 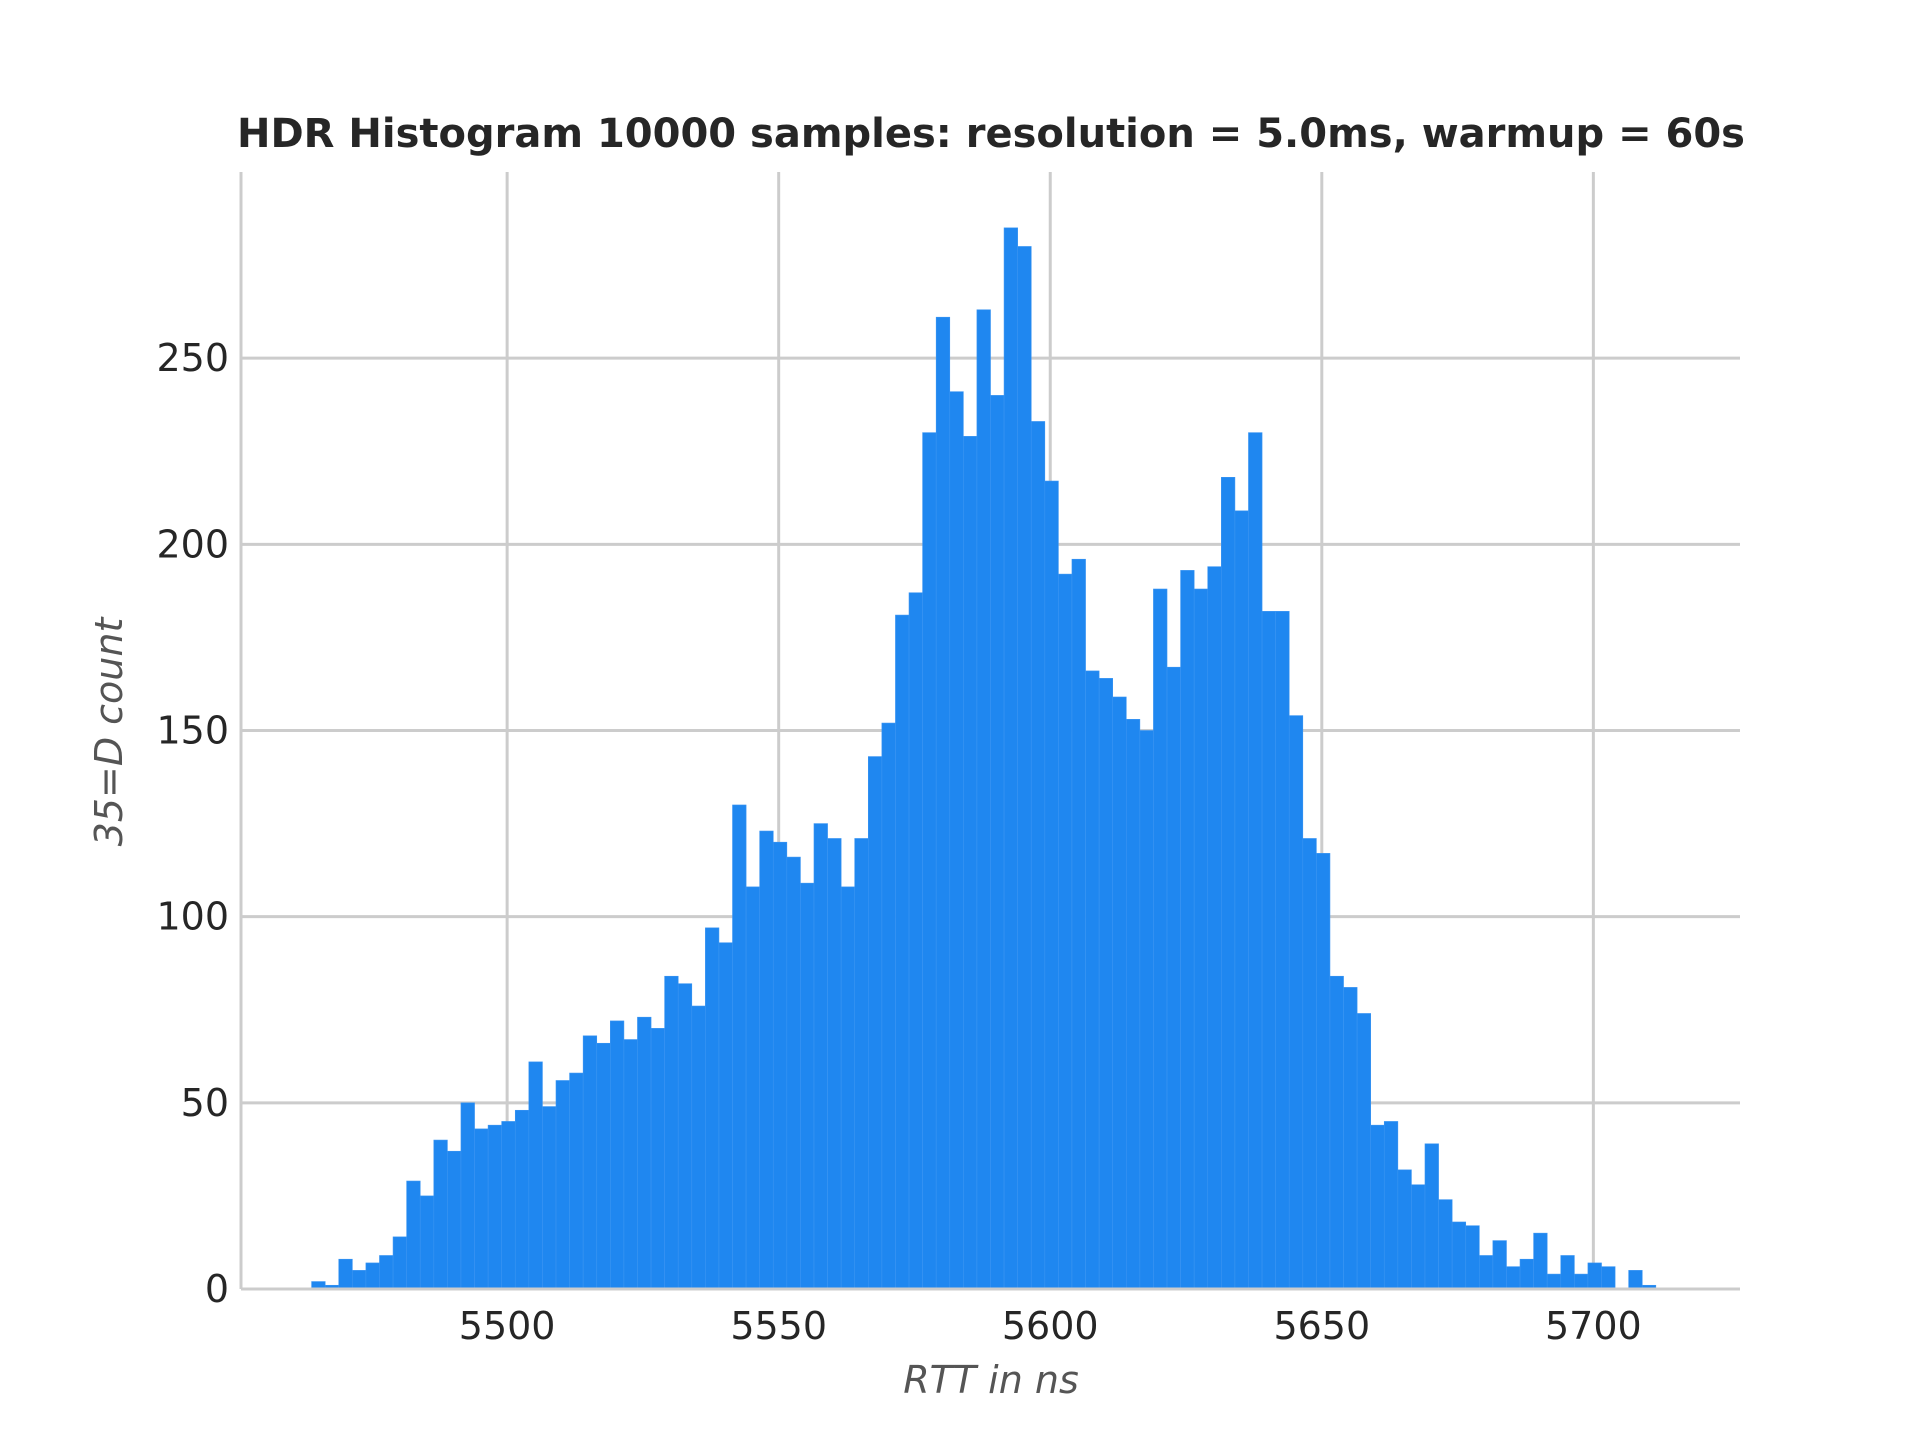 I want to click on x-tick-label: 5700, so click(x=1593, y=1326).